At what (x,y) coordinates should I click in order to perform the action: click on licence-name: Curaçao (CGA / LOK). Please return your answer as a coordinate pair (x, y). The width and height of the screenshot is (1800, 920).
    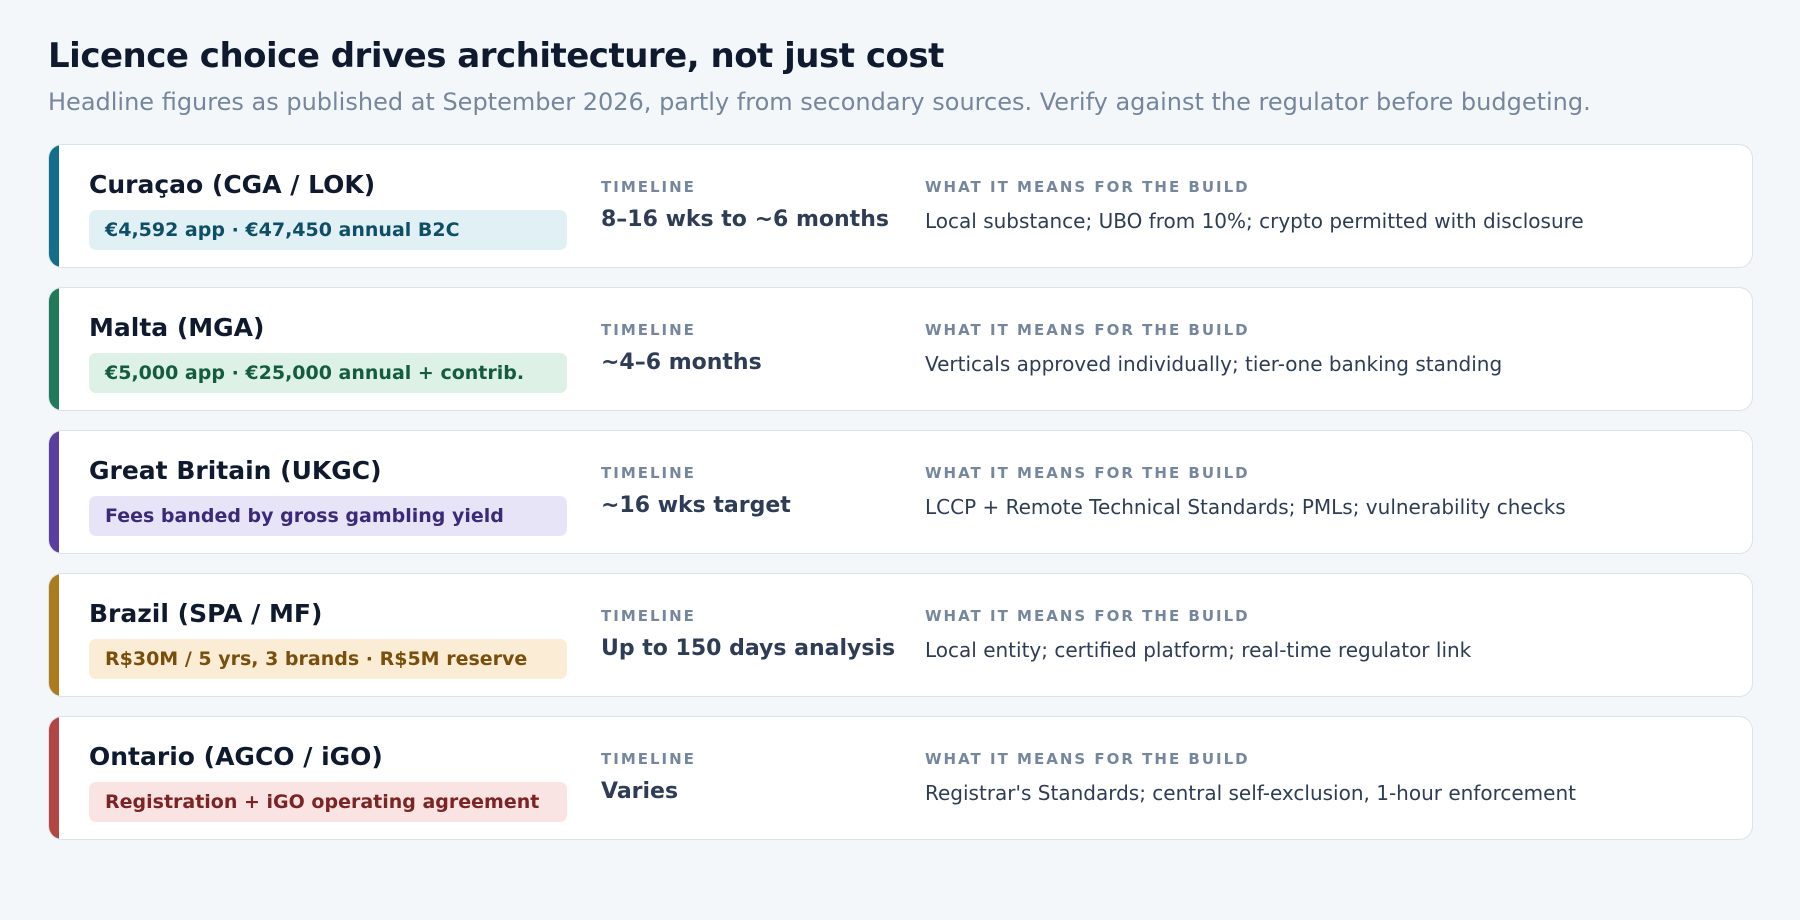
    Looking at the image, I should click on (232, 184).